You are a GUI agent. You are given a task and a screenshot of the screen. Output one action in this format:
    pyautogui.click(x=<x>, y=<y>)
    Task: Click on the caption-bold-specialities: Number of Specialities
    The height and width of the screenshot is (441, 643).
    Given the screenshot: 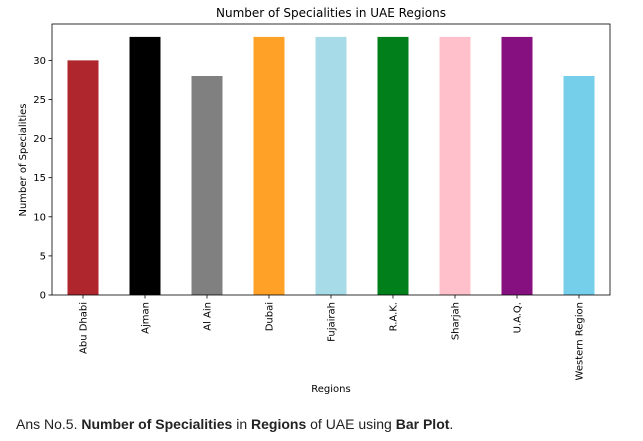 What is the action you would take?
    pyautogui.click(x=157, y=424)
    